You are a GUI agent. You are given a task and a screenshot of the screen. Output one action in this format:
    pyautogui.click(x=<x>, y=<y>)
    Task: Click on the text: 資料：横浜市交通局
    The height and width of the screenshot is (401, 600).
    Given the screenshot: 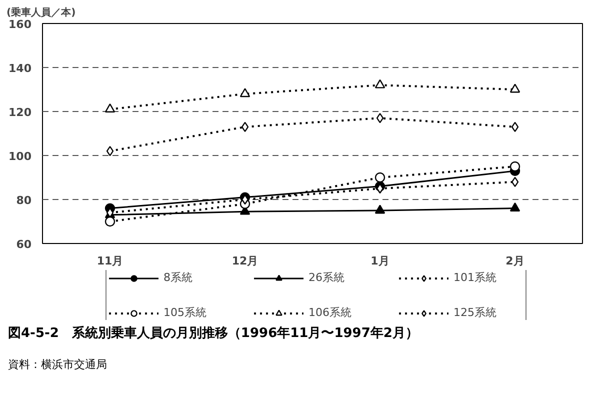 What is the action you would take?
    pyautogui.click(x=57, y=365)
    